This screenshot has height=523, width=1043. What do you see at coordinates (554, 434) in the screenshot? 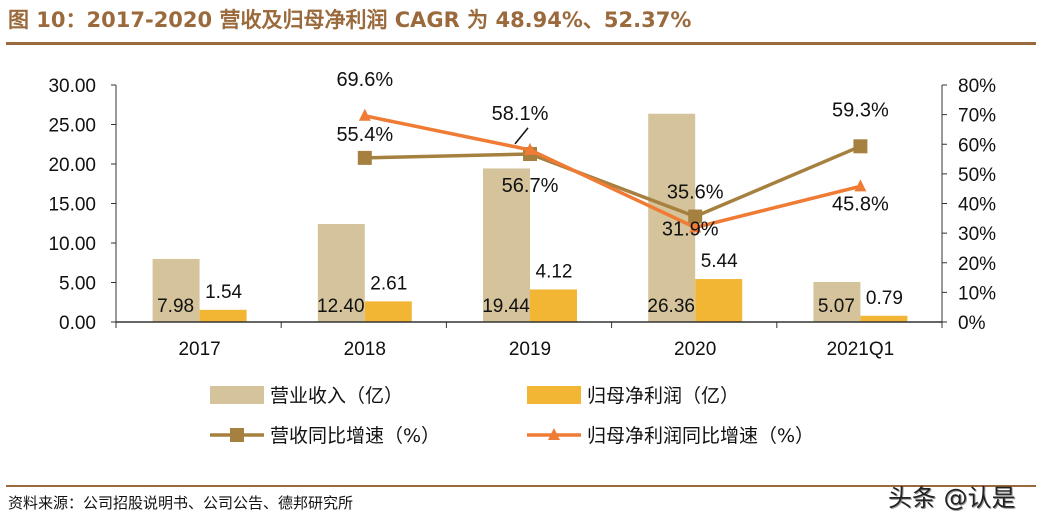
I see `legend-marker-profit-growth` at bounding box center [554, 434].